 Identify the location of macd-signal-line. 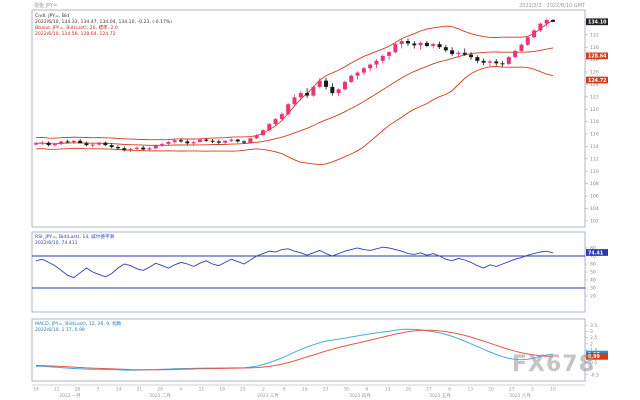
(294, 350).